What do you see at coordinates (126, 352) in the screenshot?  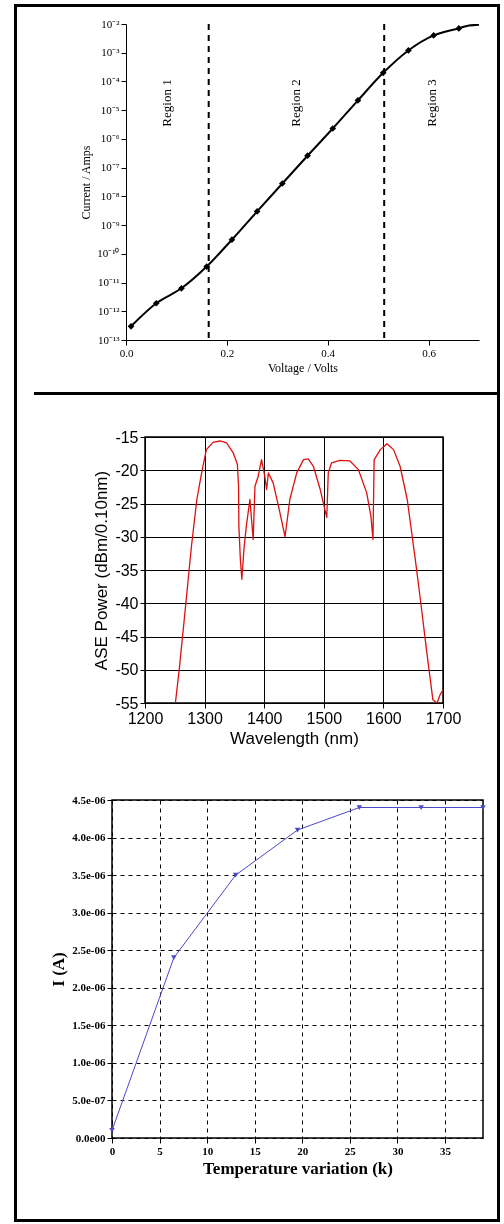 I see `x-tick-label: 0.0` at bounding box center [126, 352].